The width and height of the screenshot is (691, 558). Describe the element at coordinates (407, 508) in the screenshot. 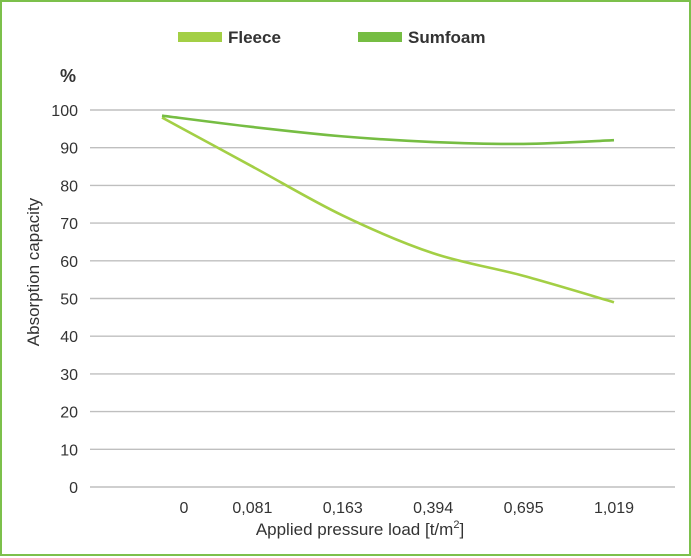

I see `x-tick-labels: 0 0,081 0,163 0,394 0,695 1,019` at that location.